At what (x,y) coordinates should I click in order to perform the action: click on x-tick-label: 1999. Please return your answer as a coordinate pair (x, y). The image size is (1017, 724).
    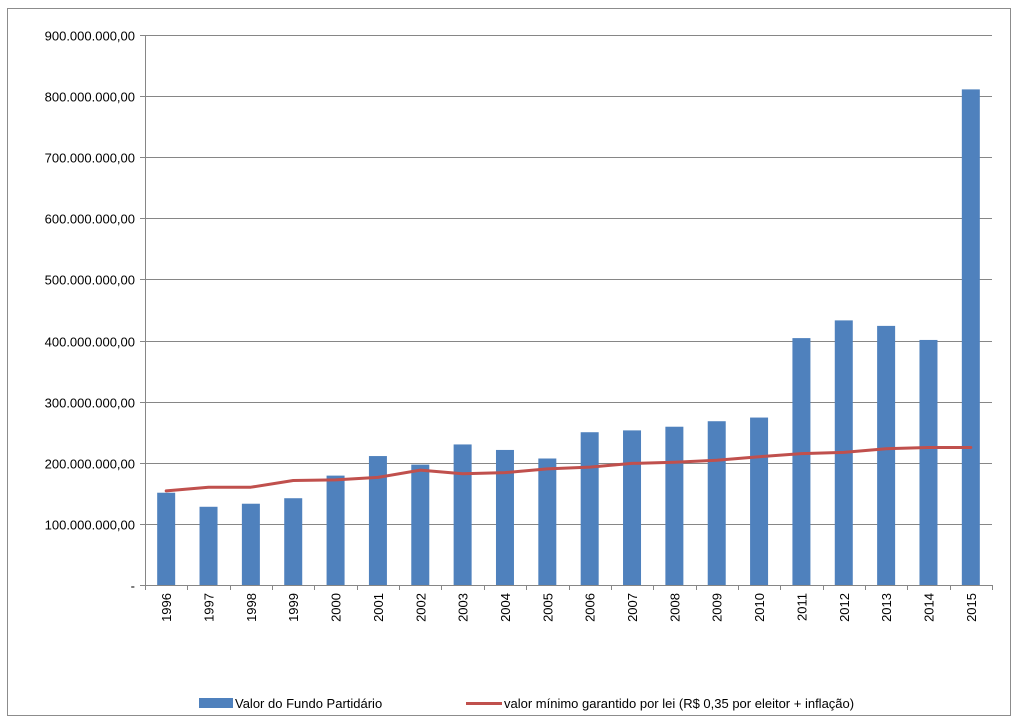
    Looking at the image, I should click on (293, 607).